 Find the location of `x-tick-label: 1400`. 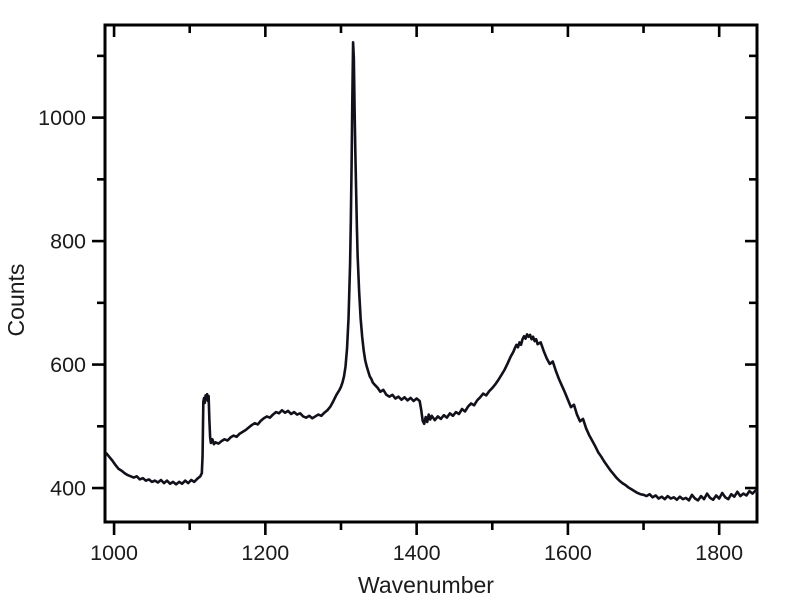

x-tick-label: 1400 is located at coordinates (417, 553).